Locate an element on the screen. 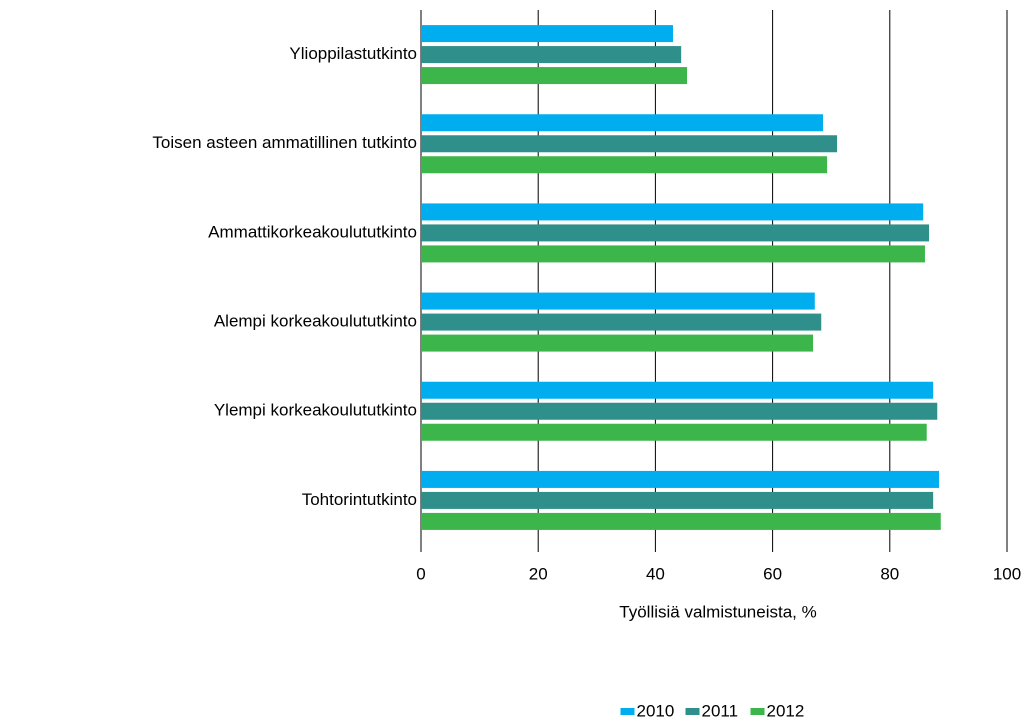 The height and width of the screenshot is (721, 1031). legend-label: 2010 is located at coordinates (656, 710).